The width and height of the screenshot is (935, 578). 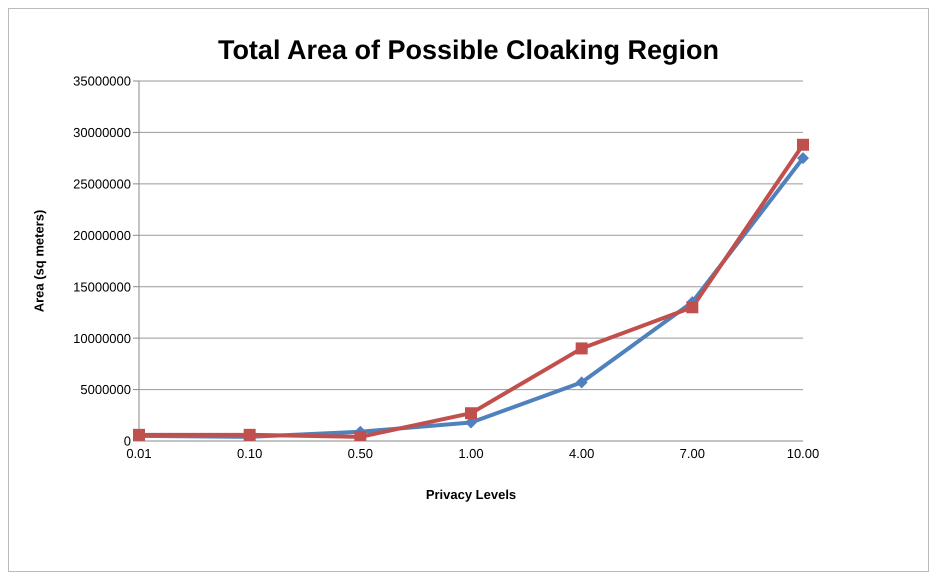 I want to click on y-tick-label: 0, so click(x=127, y=441).